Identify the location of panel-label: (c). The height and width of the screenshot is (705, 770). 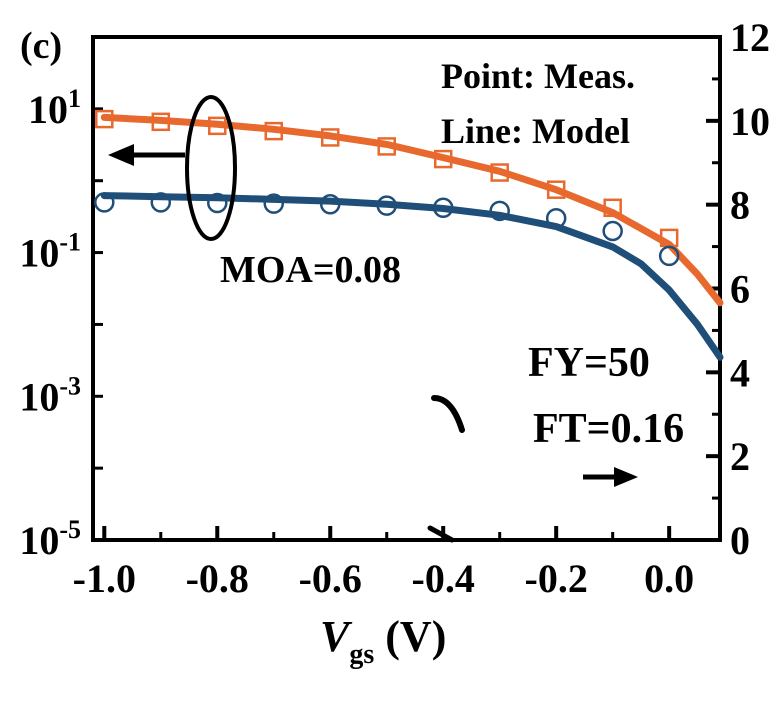
(41, 46).